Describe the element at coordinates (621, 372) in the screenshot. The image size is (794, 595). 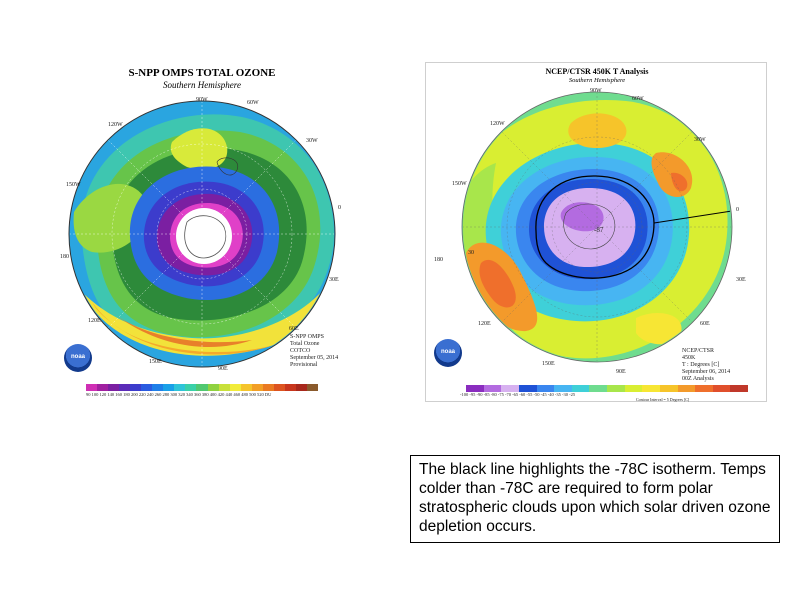
I see `temperature-lon-label: 90E` at that location.